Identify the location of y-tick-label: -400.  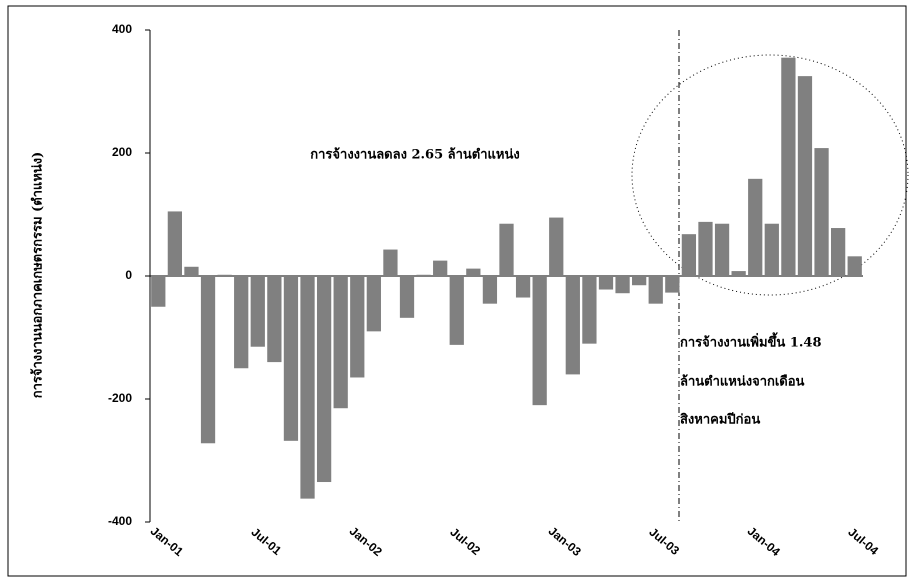
(120, 521).